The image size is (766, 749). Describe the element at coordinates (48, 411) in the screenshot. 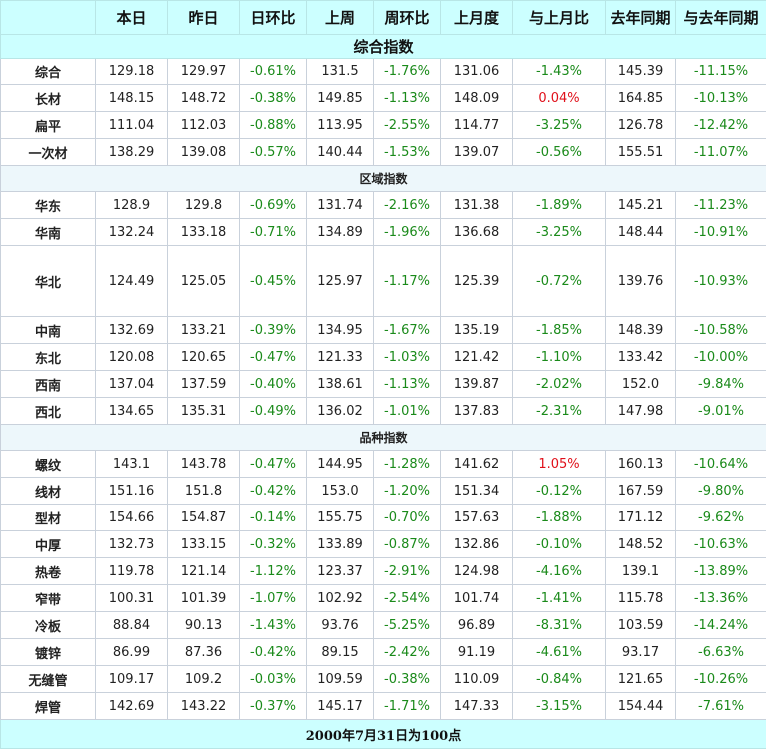

I see `row-name: 西北` at that location.